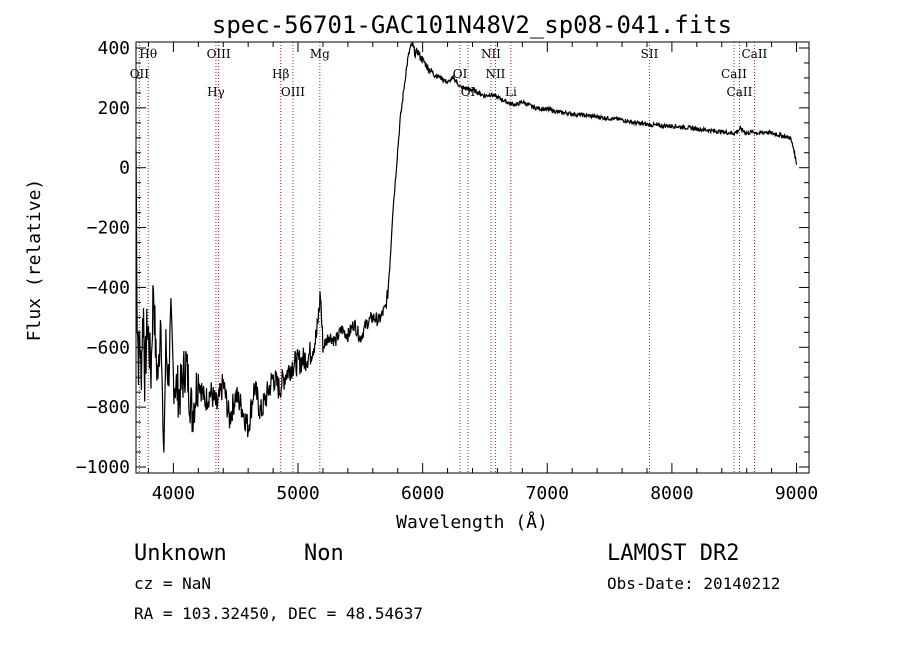 This screenshot has height=649, width=900. What do you see at coordinates (297, 493) in the screenshot?
I see `x-tick-label: 5000` at bounding box center [297, 493].